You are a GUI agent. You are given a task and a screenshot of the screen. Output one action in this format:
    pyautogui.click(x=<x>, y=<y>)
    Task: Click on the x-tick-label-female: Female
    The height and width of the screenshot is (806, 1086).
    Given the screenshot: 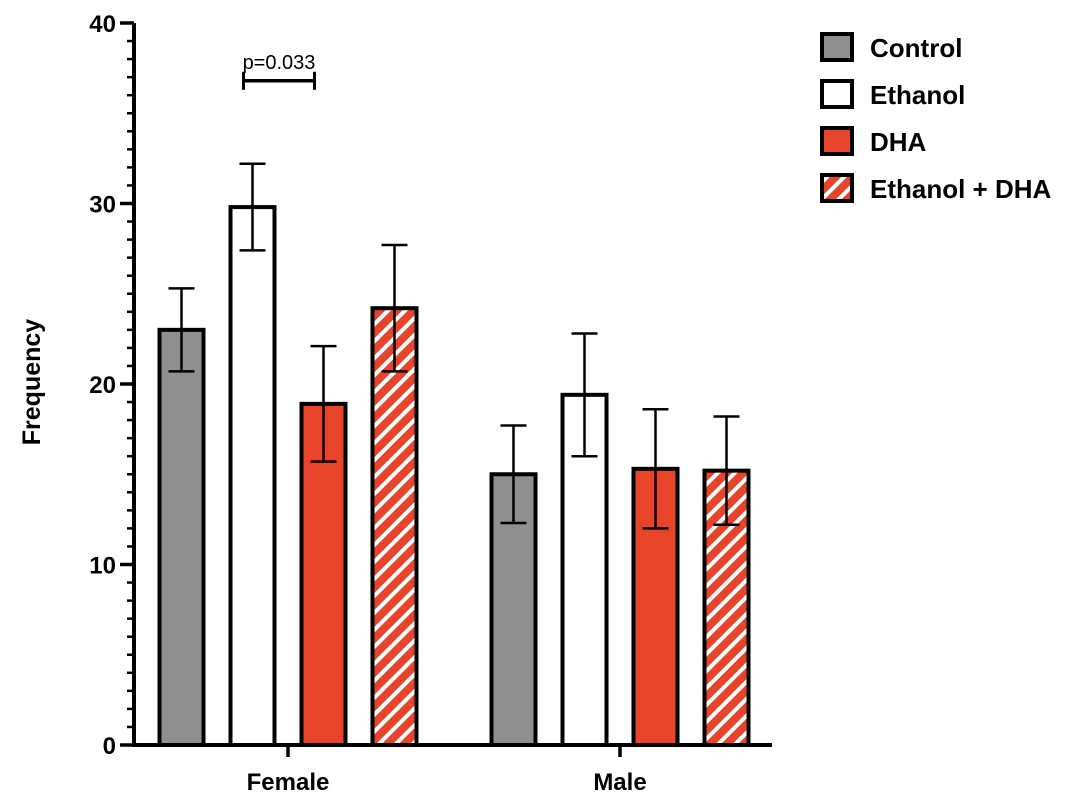 What is the action you would take?
    pyautogui.click(x=288, y=782)
    